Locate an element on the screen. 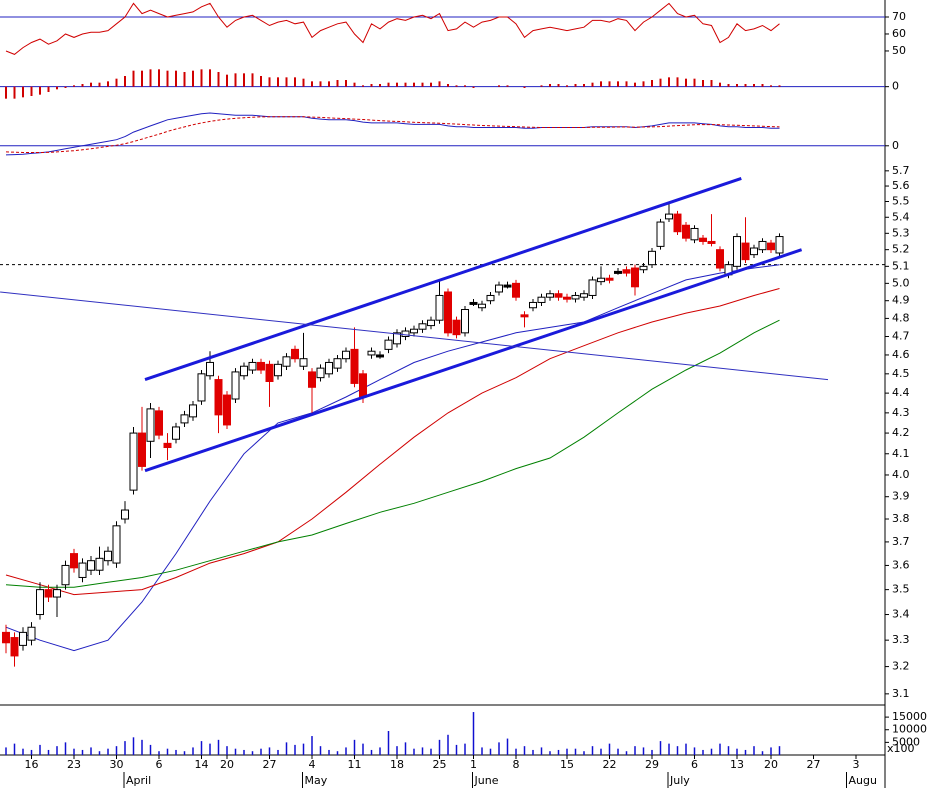  y-tick-label: 3.7 is located at coordinates (901, 541).